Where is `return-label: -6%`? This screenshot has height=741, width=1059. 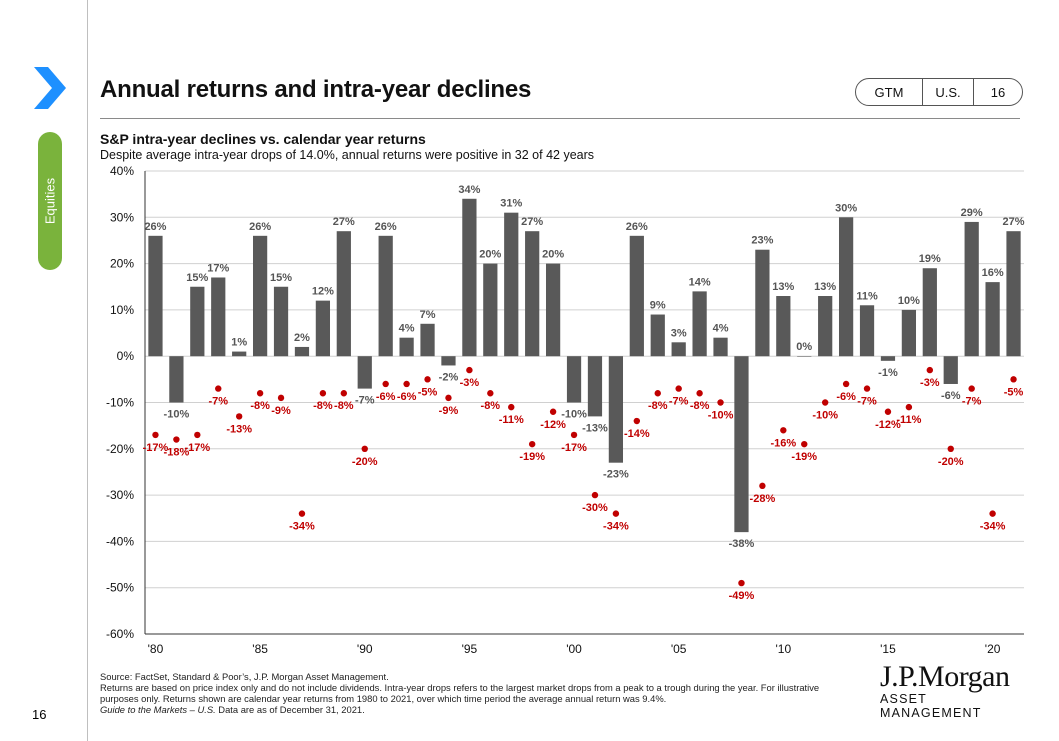
return-label: -6% is located at coordinates (951, 396).